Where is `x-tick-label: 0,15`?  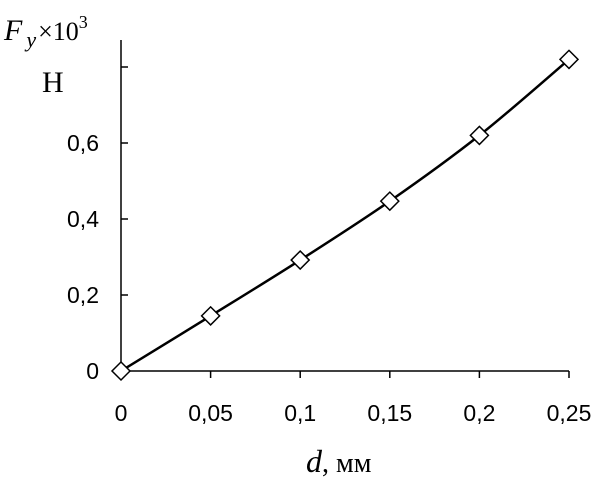
x-tick-label: 0,15 is located at coordinates (389, 413).